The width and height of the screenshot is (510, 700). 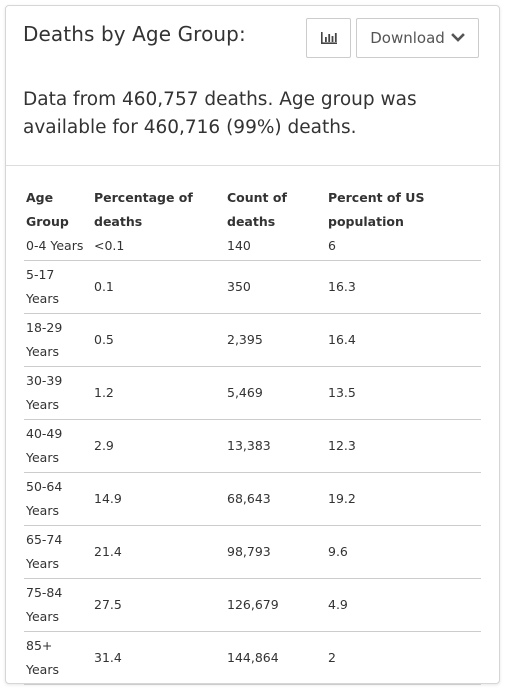 I want to click on cell-percentage: 0.1, so click(x=158, y=287).